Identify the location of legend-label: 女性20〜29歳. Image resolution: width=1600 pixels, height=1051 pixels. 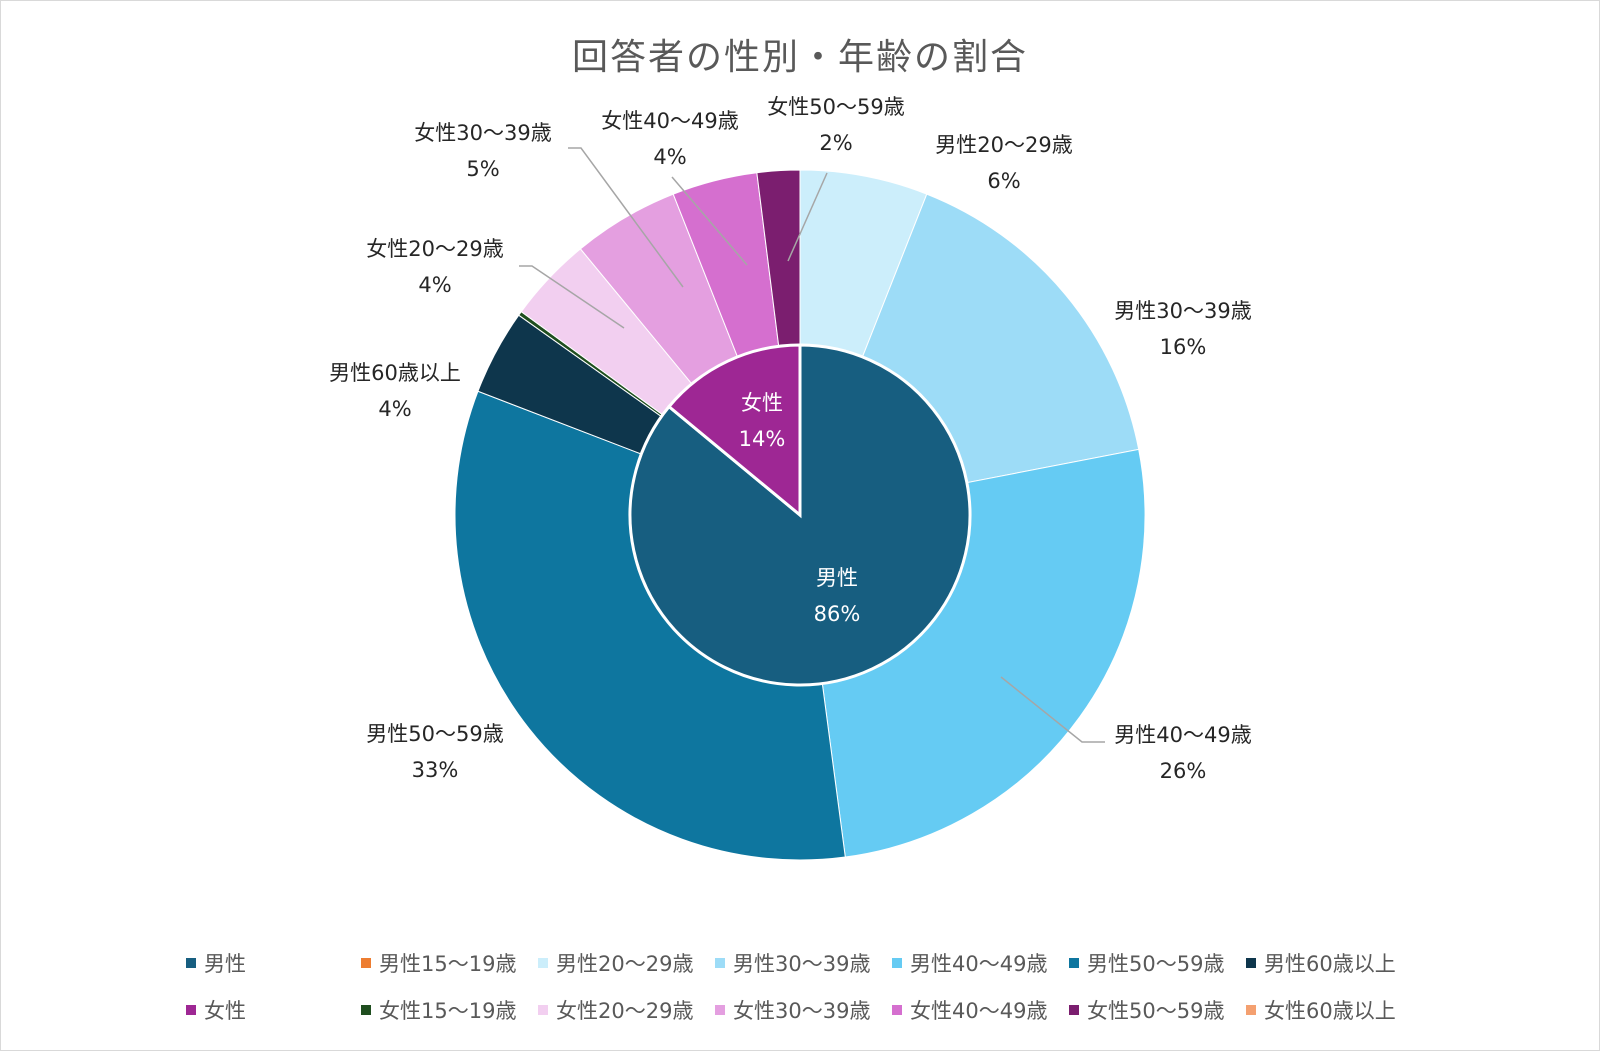
(625, 1011).